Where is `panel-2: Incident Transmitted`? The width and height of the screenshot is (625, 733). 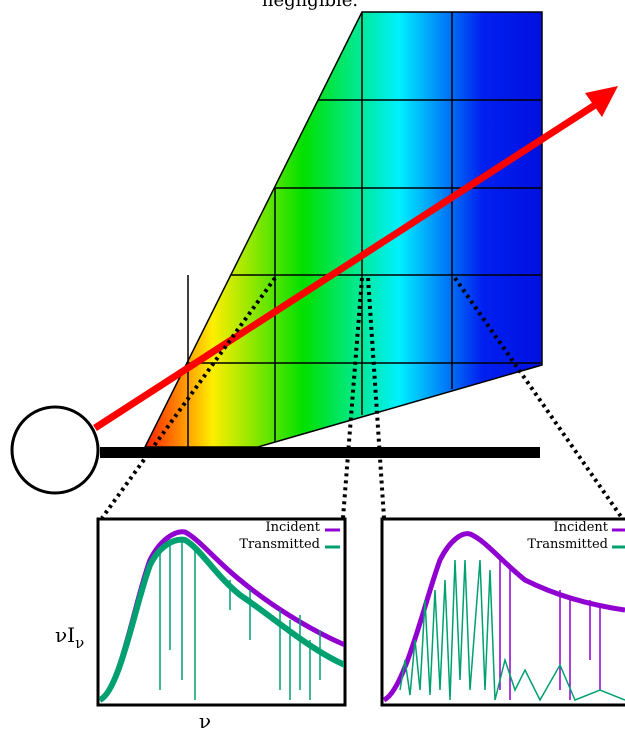 panel-2: Incident Transmitted is located at coordinates (502, 612).